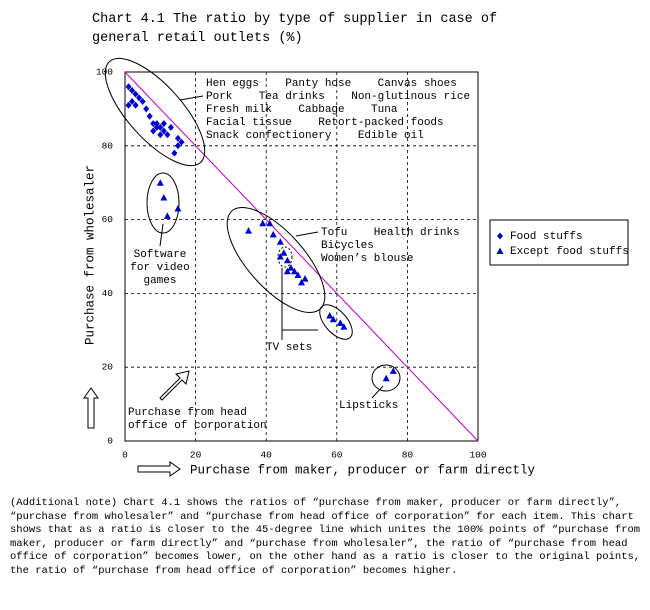 The height and width of the screenshot is (610, 650). What do you see at coordinates (302, 110) in the screenshot?
I see `annotation: Fresh milk Cabbage Tuna` at bounding box center [302, 110].